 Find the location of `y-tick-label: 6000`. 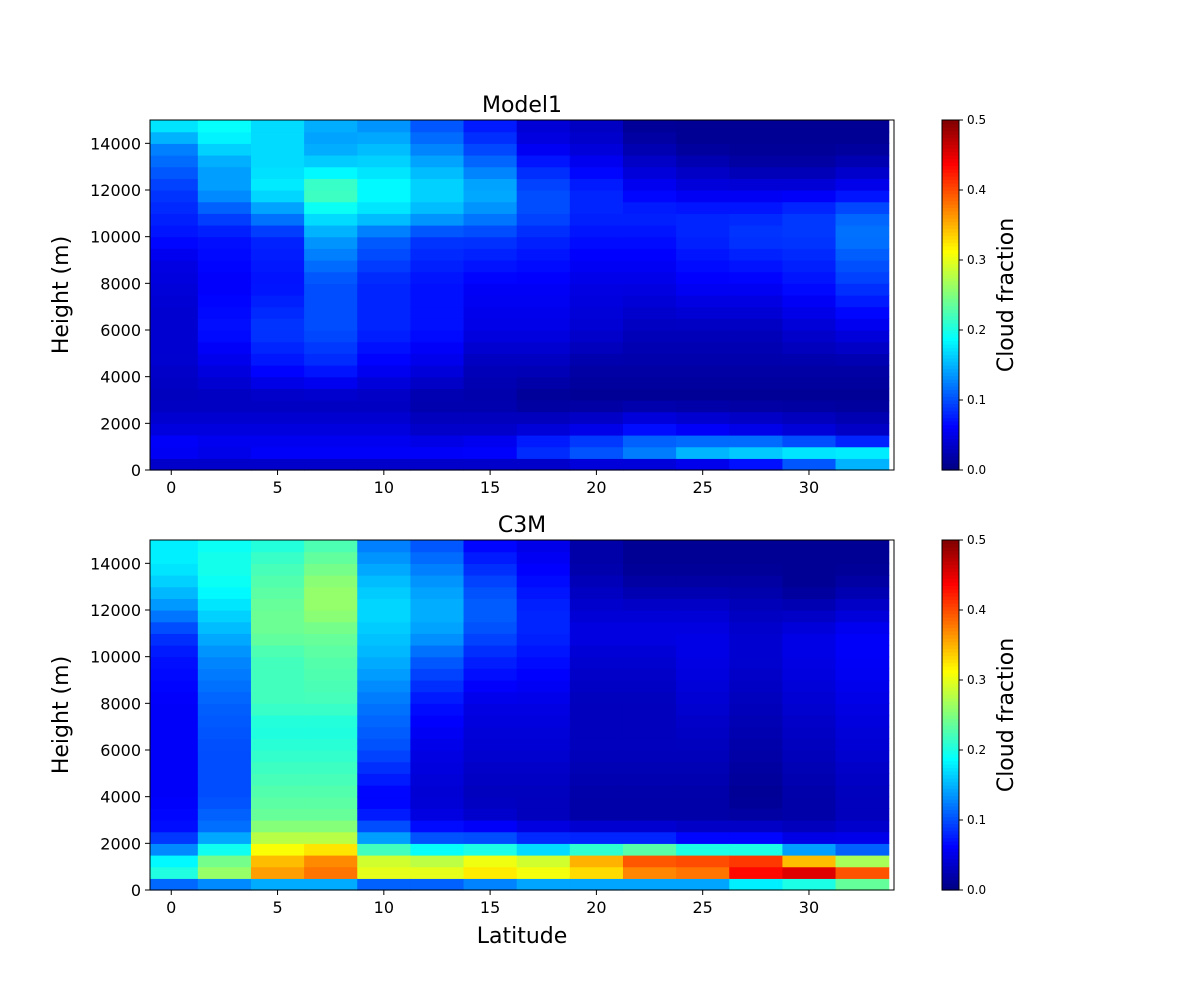

y-tick-label: 6000 is located at coordinates (120, 750).